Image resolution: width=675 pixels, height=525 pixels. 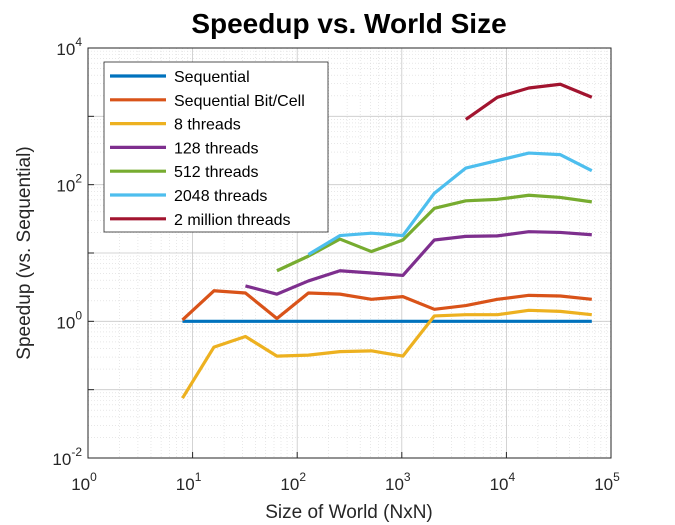 I want to click on legend-label-512-threads: 512 threads, so click(x=216, y=172).